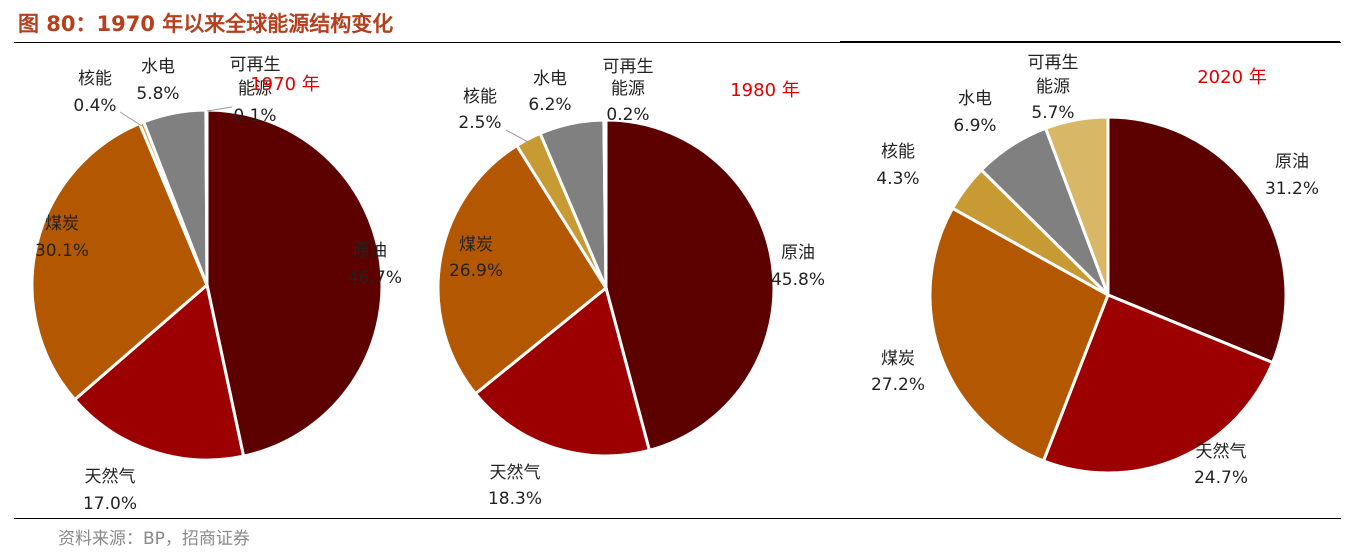 The height and width of the screenshot is (553, 1355). I want to click on slice-value-coal: 30.1%, so click(62, 251).